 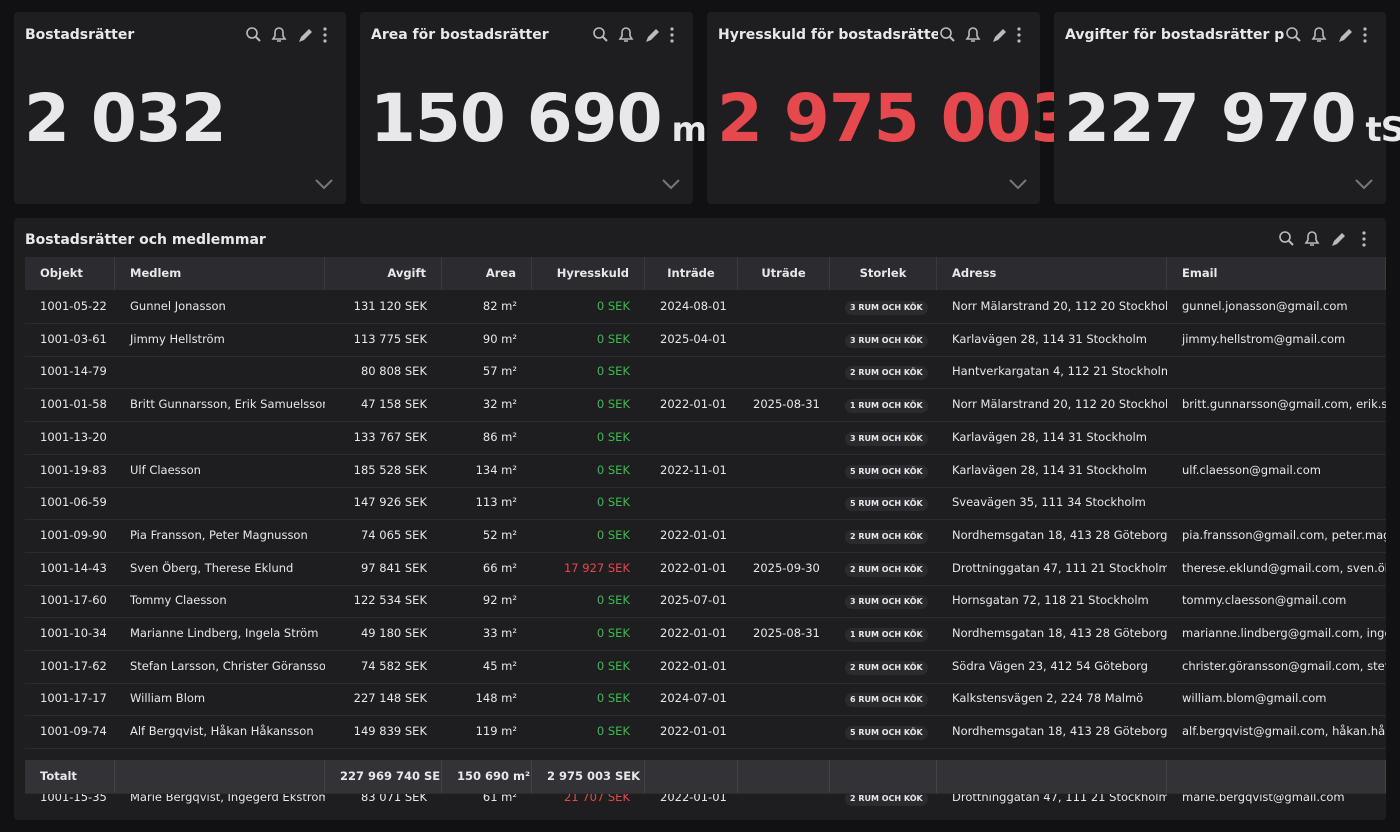 What do you see at coordinates (496, 469) in the screenshot?
I see `cell: 134 m²` at bounding box center [496, 469].